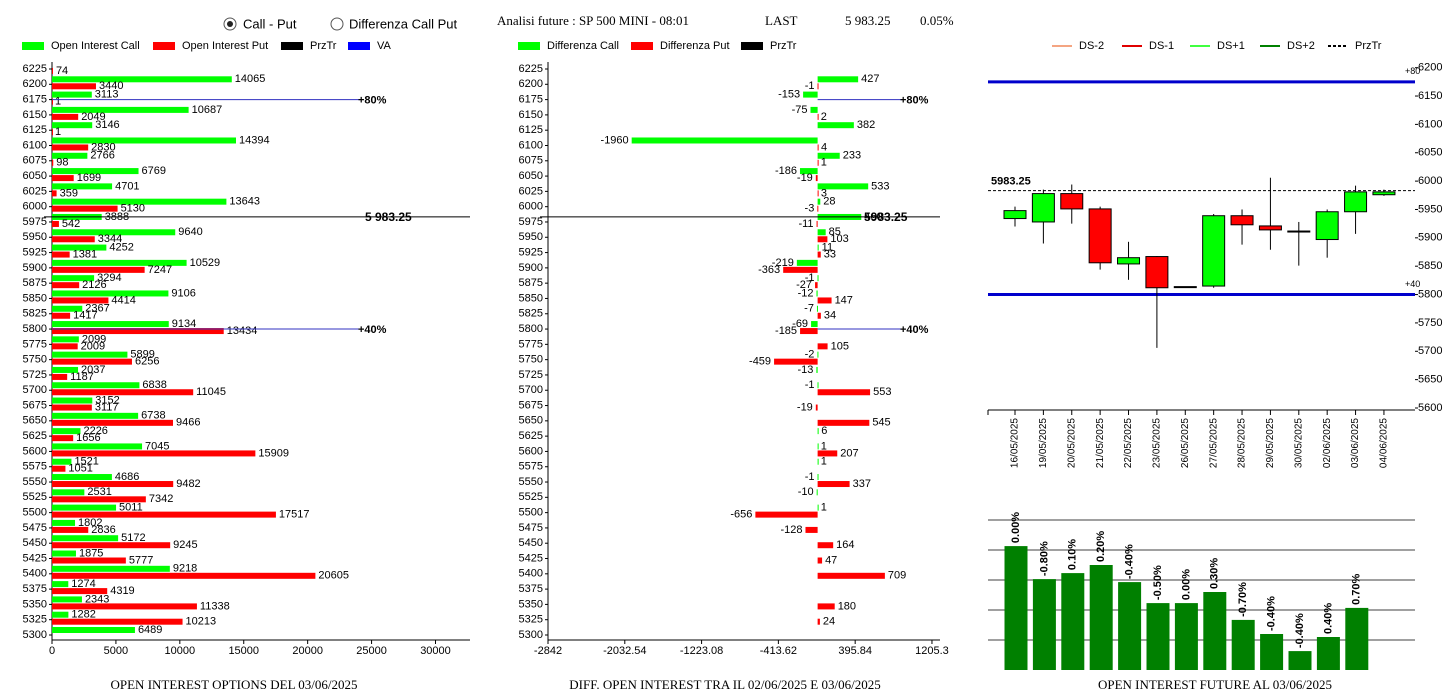 Image resolution: width=1450 pixels, height=696 pixels. Describe the element at coordinates (35, 115) in the screenshot. I see `y-tick-label: 6150` at that location.